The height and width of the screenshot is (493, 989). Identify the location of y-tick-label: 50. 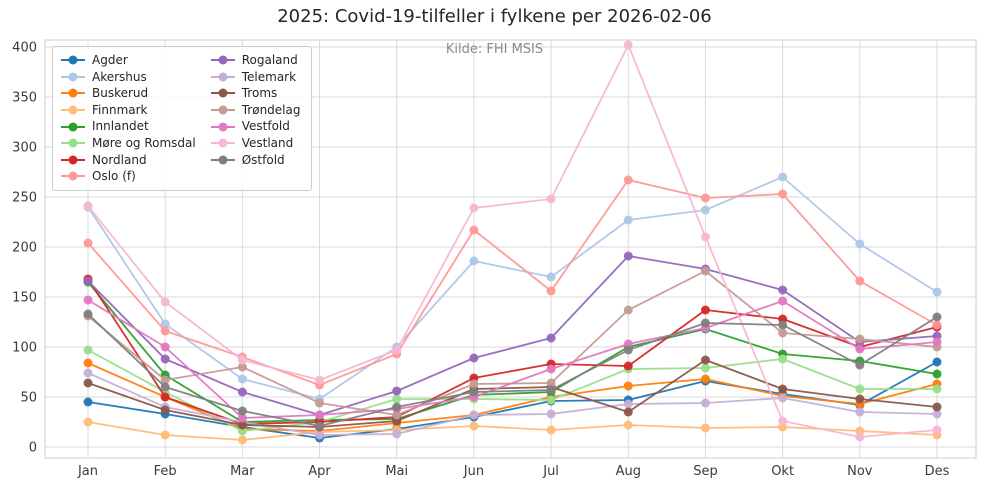
(28, 398).